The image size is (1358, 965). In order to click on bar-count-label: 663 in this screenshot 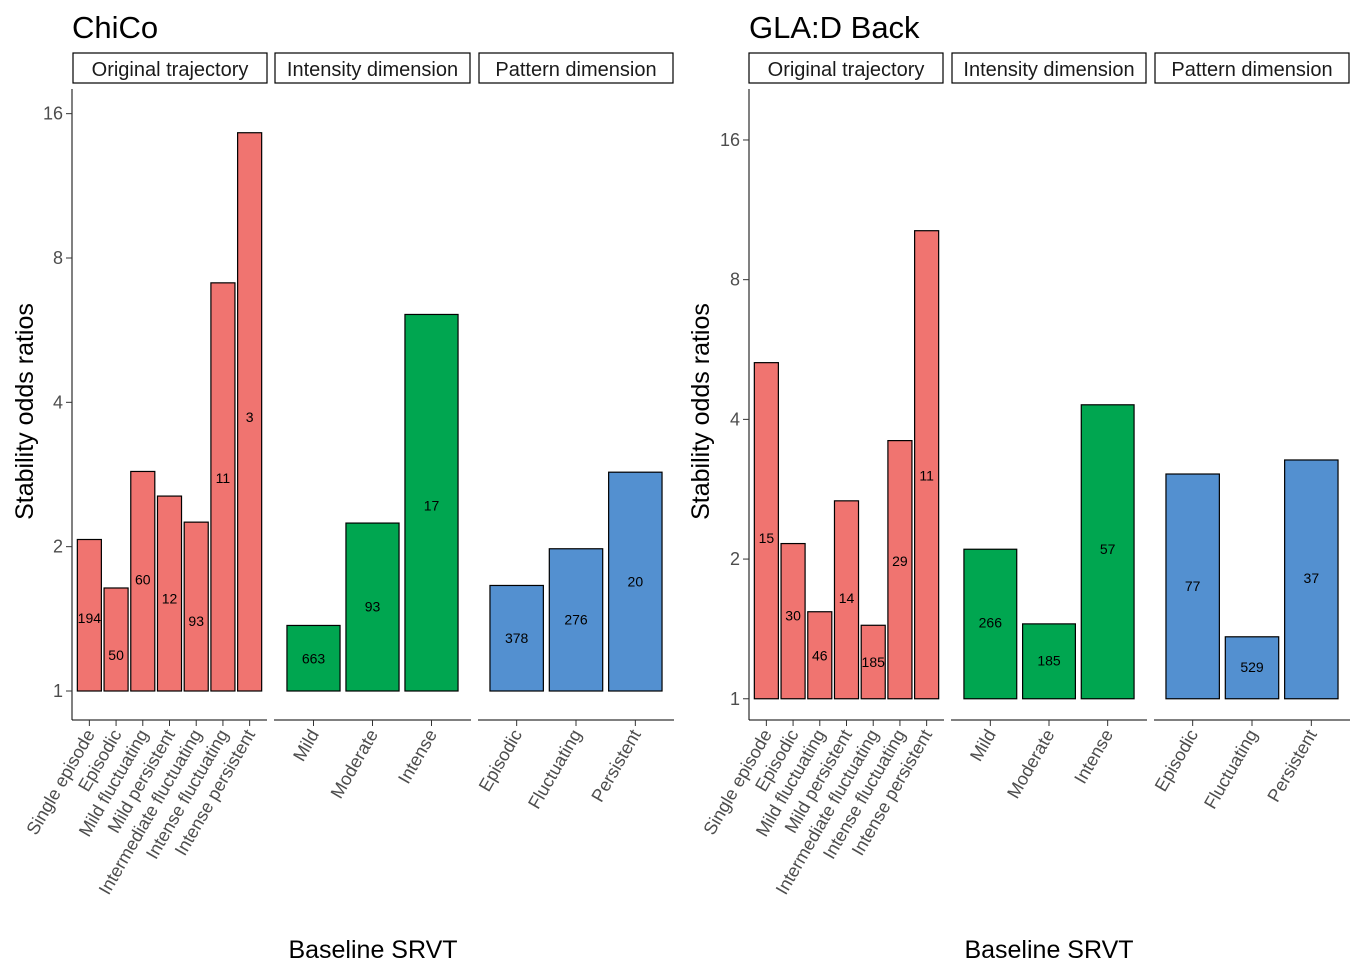, I will do `click(314, 658)`.